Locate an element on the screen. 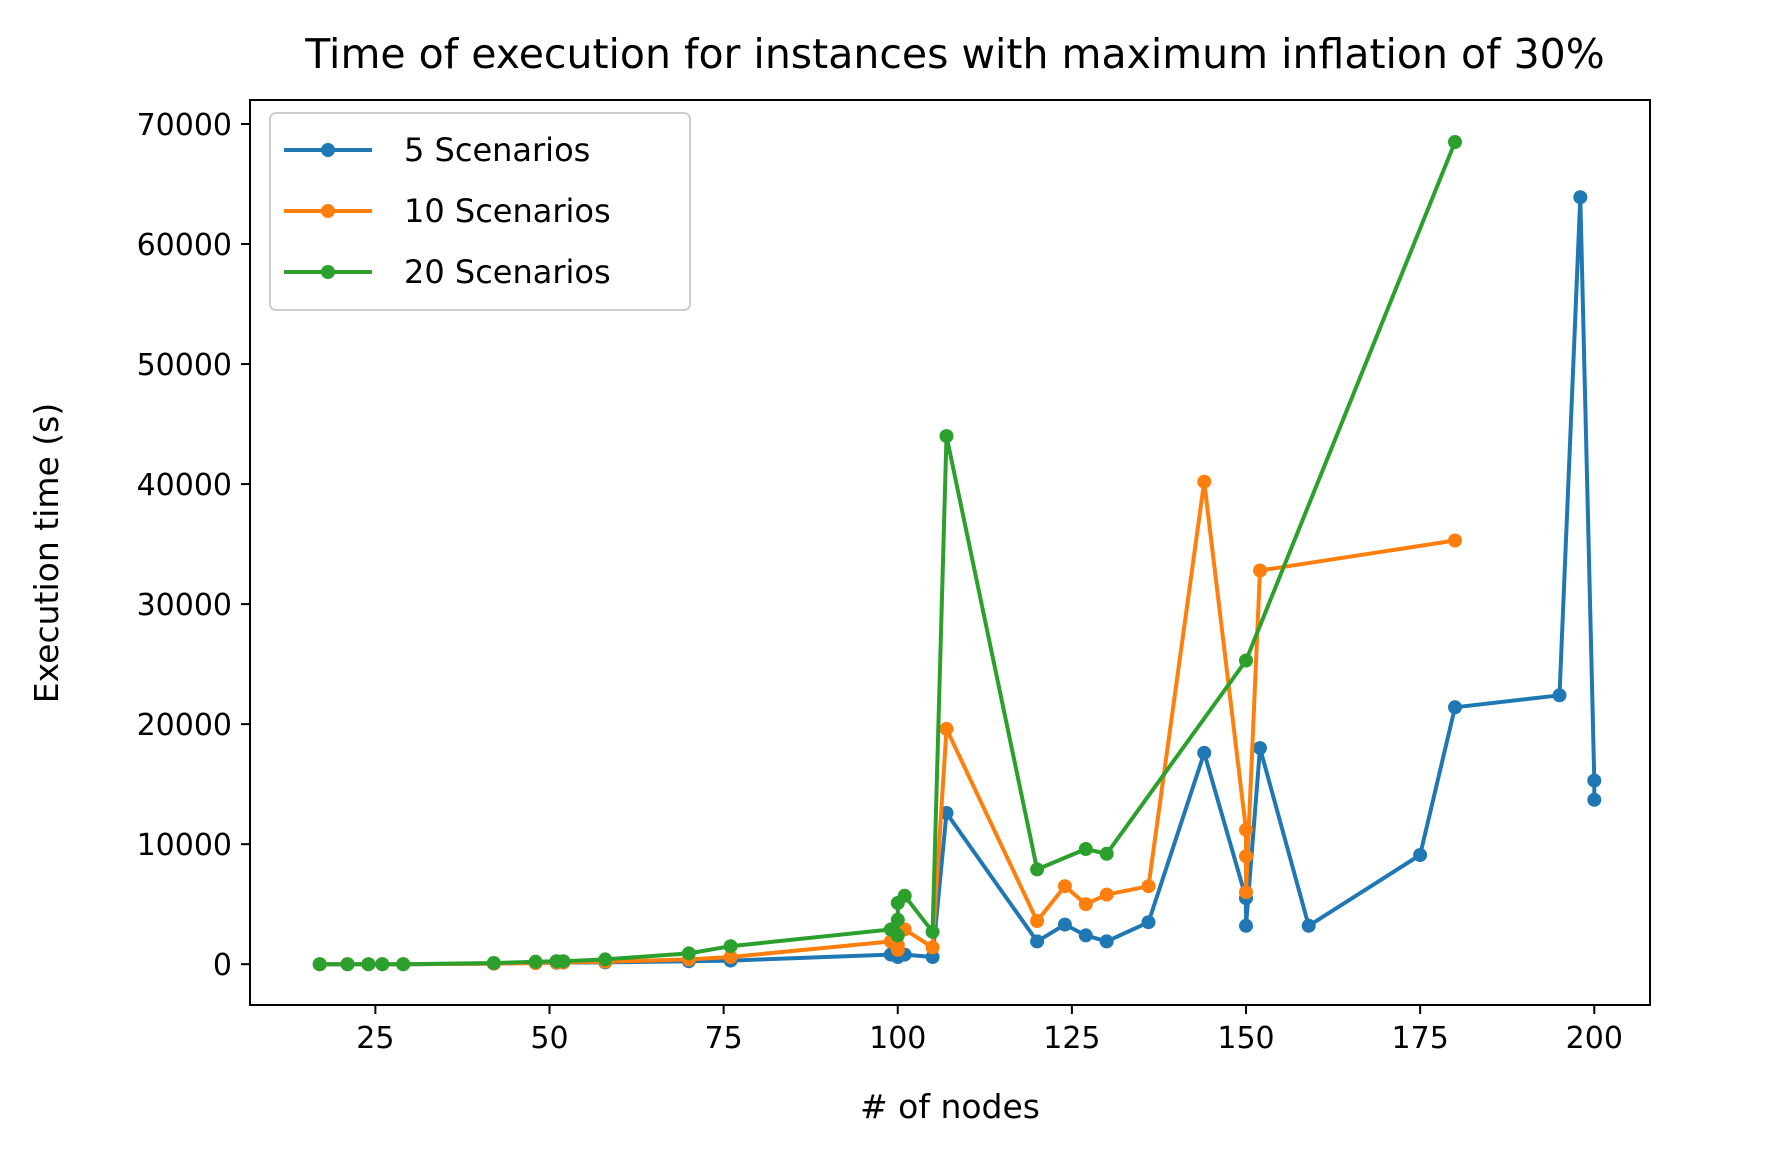 This screenshot has height=1154, width=1770. legend-box is located at coordinates (480, 211).